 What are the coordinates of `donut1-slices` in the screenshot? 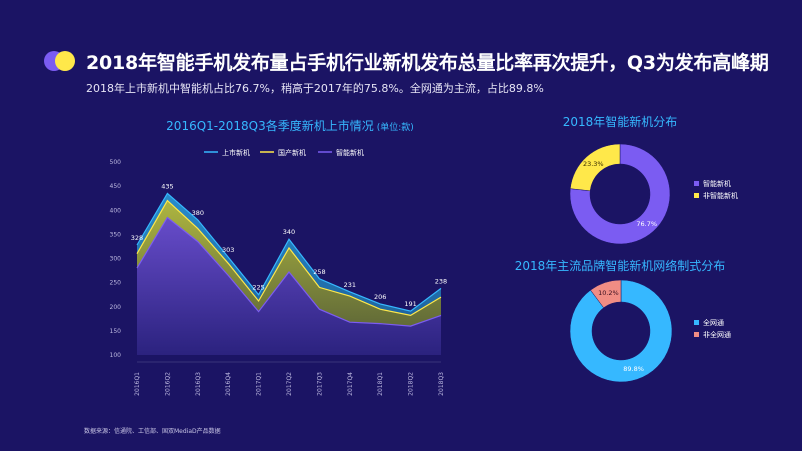 It's located at (620, 194).